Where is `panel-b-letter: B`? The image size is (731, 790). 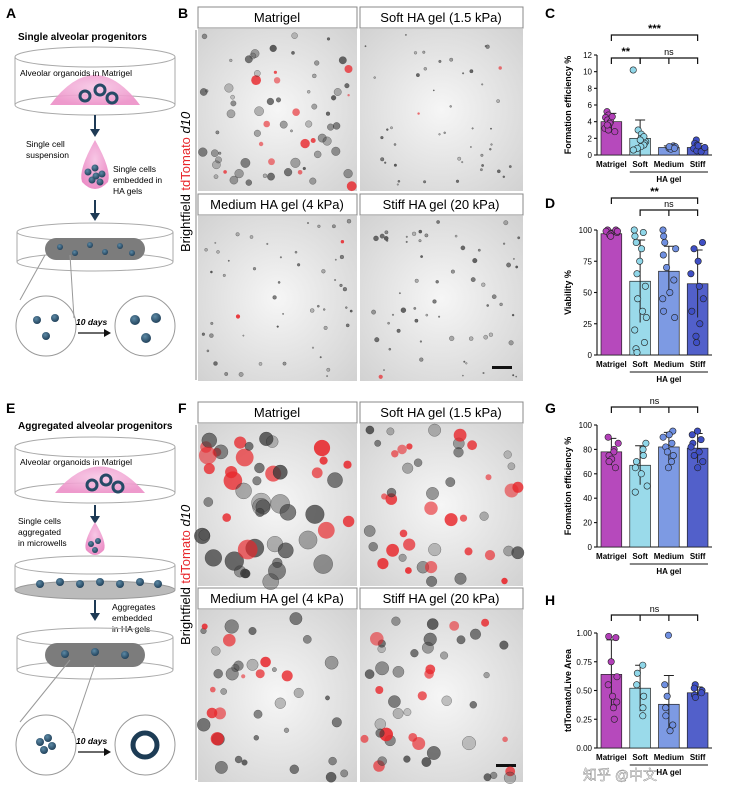 panel-b-letter: B is located at coordinates (183, 13).